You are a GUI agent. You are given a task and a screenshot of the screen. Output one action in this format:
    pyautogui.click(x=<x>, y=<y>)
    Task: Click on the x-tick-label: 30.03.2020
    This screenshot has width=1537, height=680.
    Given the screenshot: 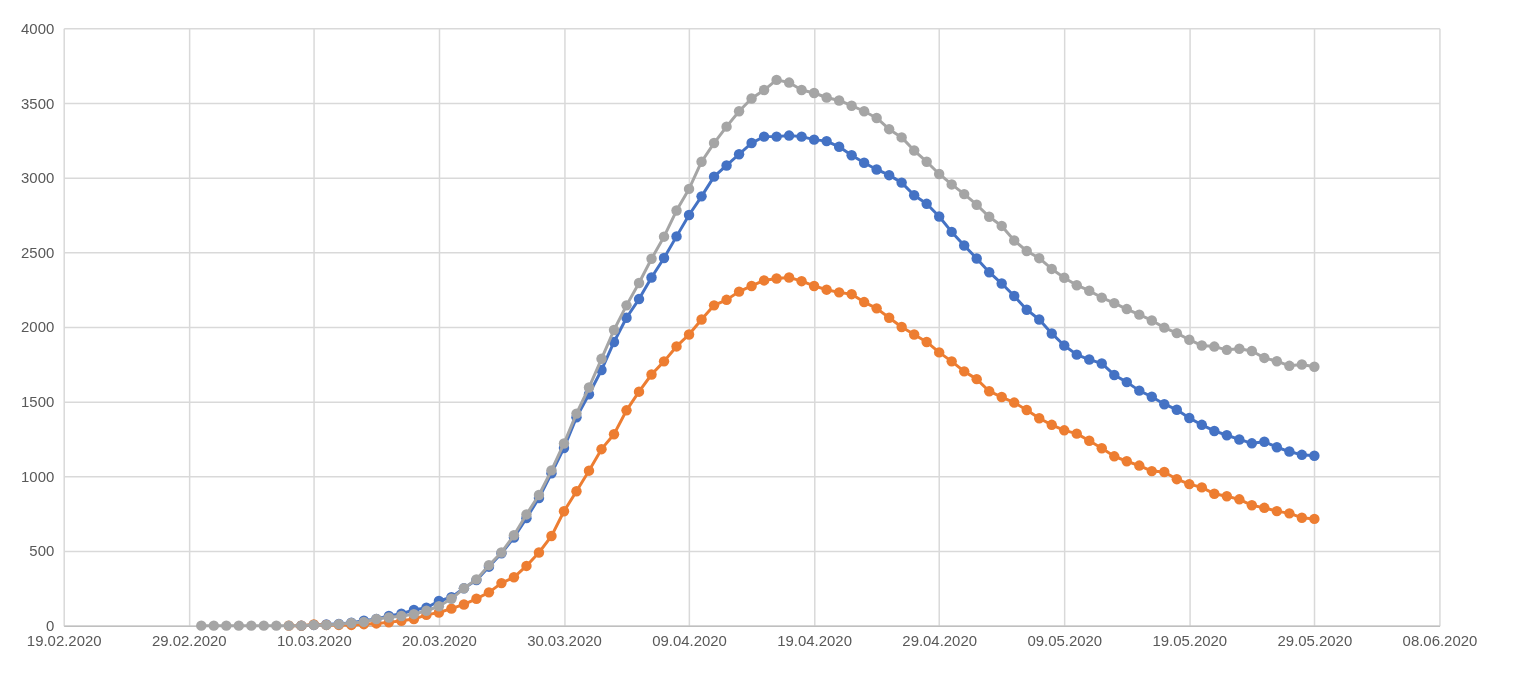 What is the action you would take?
    pyautogui.click(x=564, y=641)
    